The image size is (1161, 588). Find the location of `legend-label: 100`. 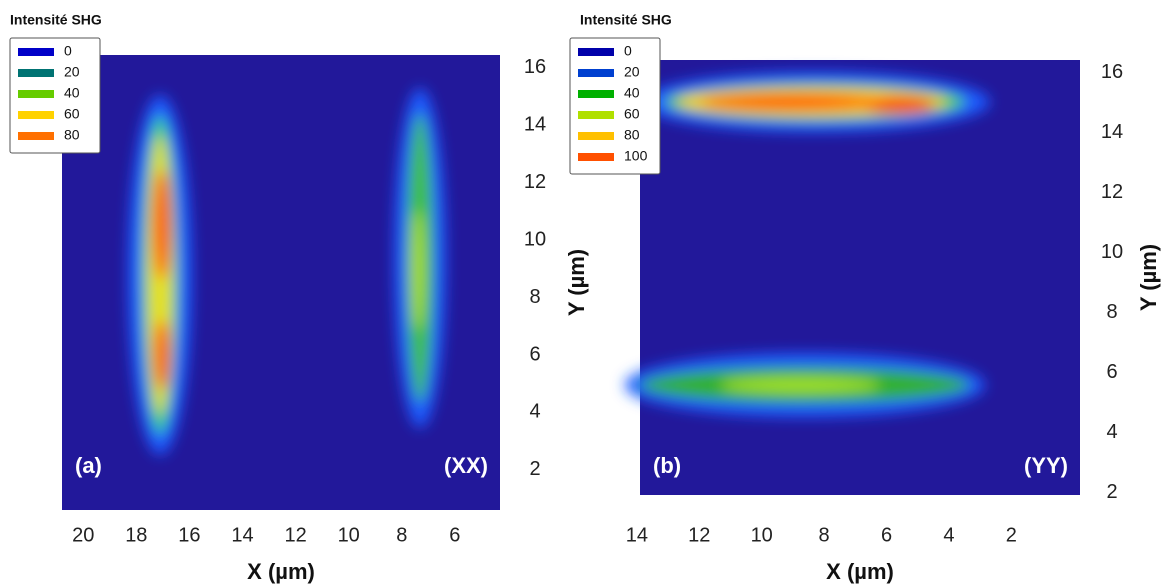

legend-label: 100 is located at coordinates (636, 156).